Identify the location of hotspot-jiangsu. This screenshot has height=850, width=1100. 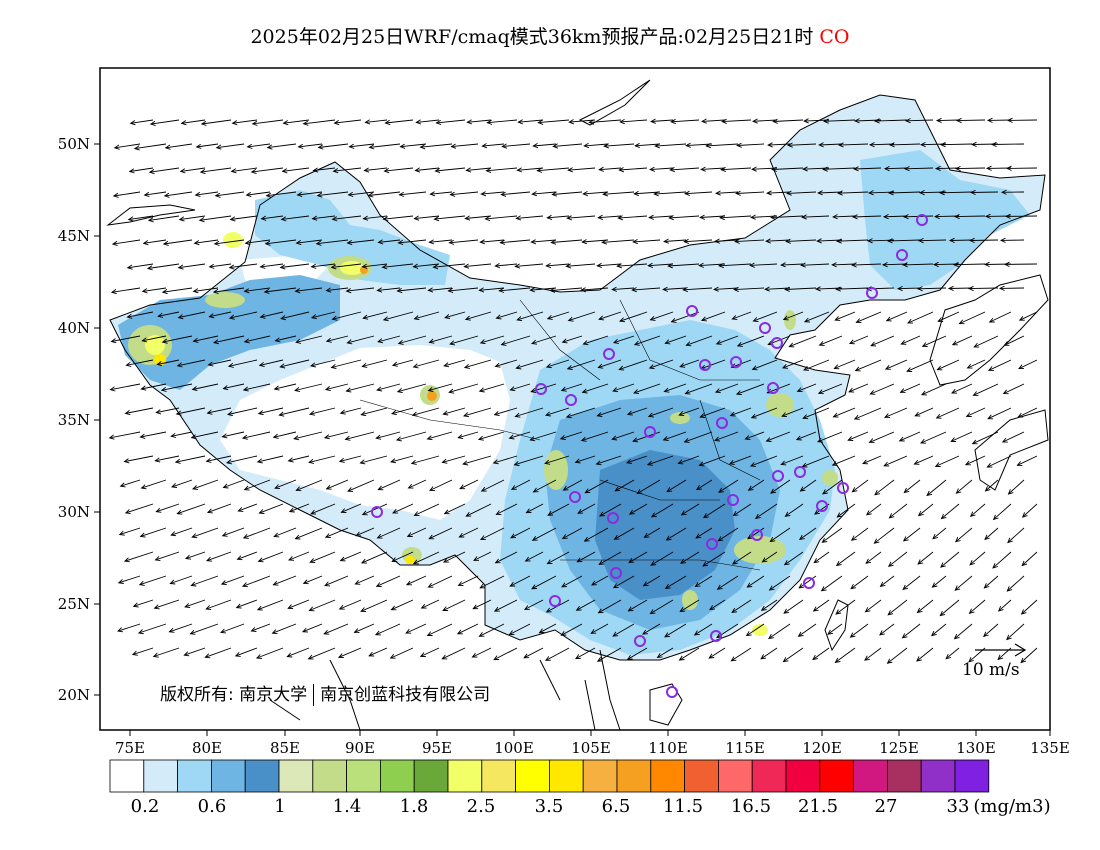
(830, 478).